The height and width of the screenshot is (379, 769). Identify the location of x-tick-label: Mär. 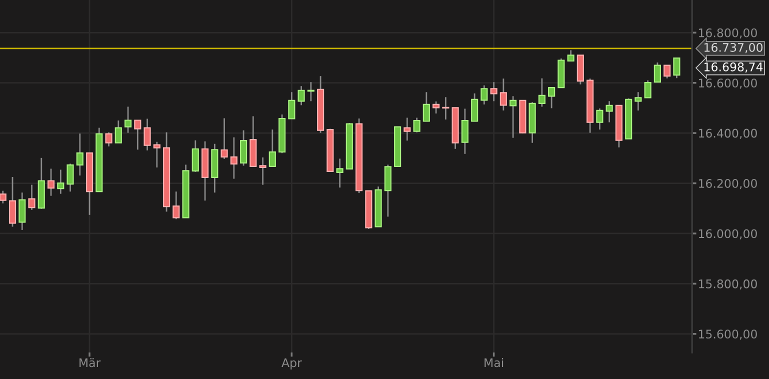
(90, 363).